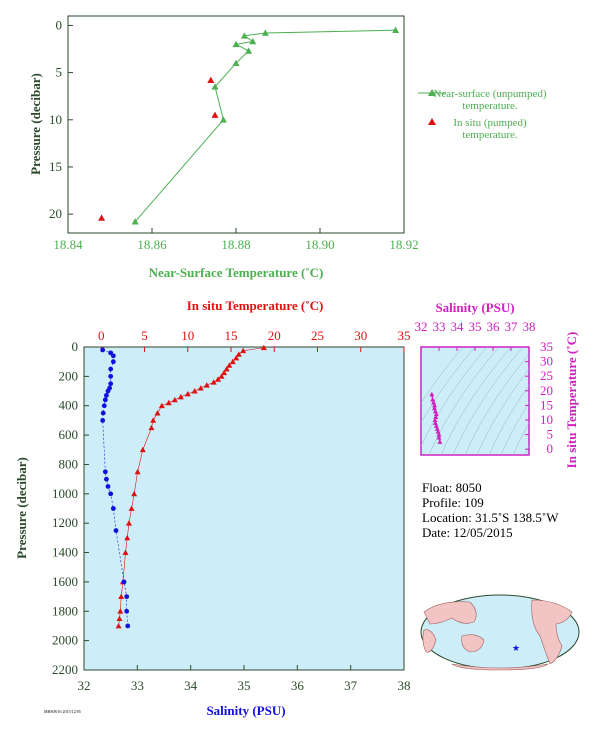  Describe the element at coordinates (360, 335) in the screenshot. I see `plot2-top-tick-label: 30` at that location.